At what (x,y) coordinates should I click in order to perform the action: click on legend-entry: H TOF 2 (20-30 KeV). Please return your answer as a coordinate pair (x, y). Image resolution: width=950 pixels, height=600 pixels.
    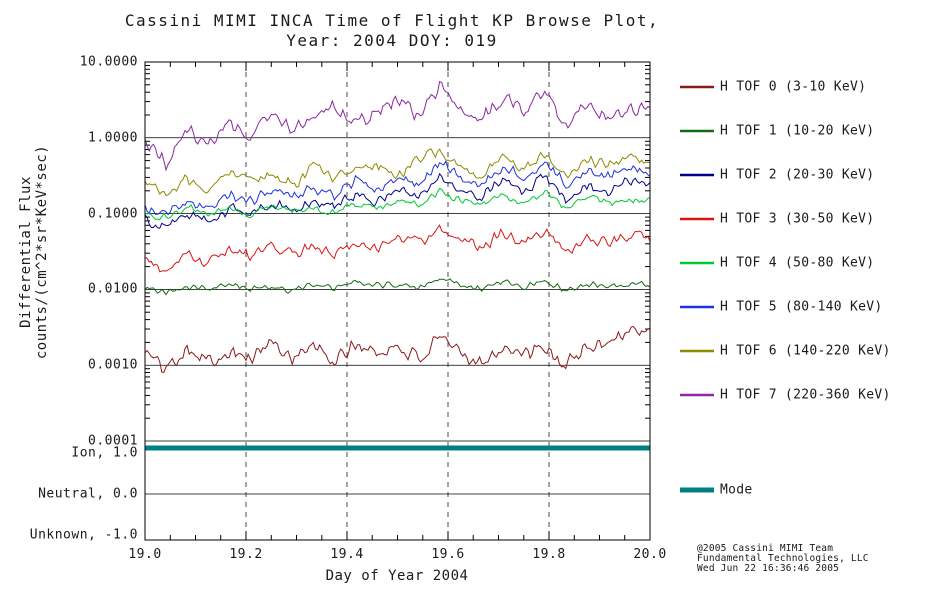
    Looking at the image, I should click on (777, 175).